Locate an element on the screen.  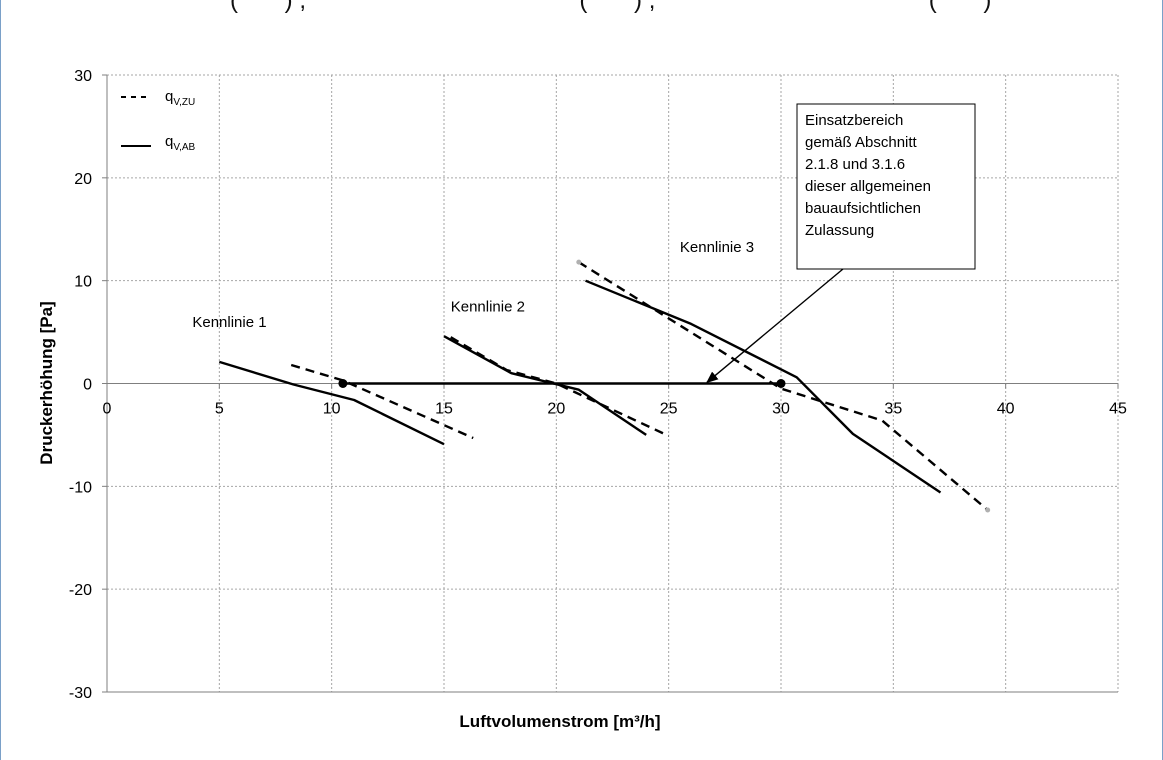
legend-subscript: V,AB is located at coordinates (184, 147).